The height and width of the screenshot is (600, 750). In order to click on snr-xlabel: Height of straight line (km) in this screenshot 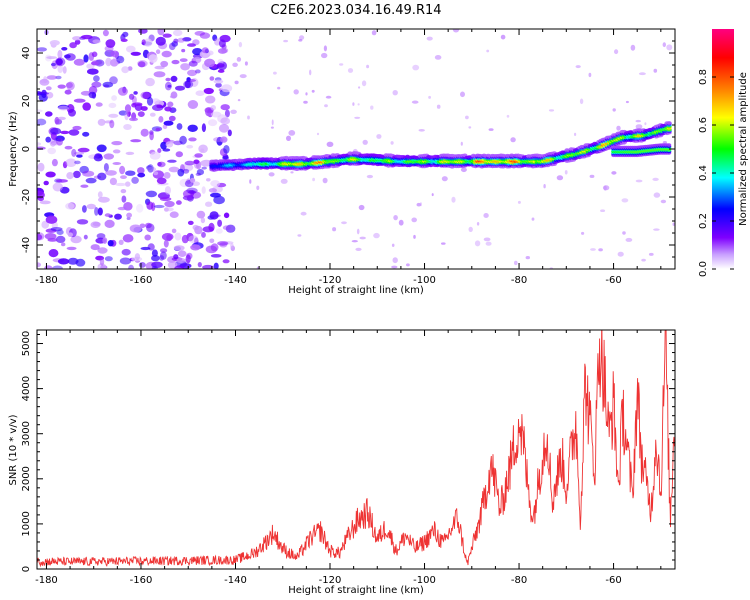, I will do `click(356, 590)`.